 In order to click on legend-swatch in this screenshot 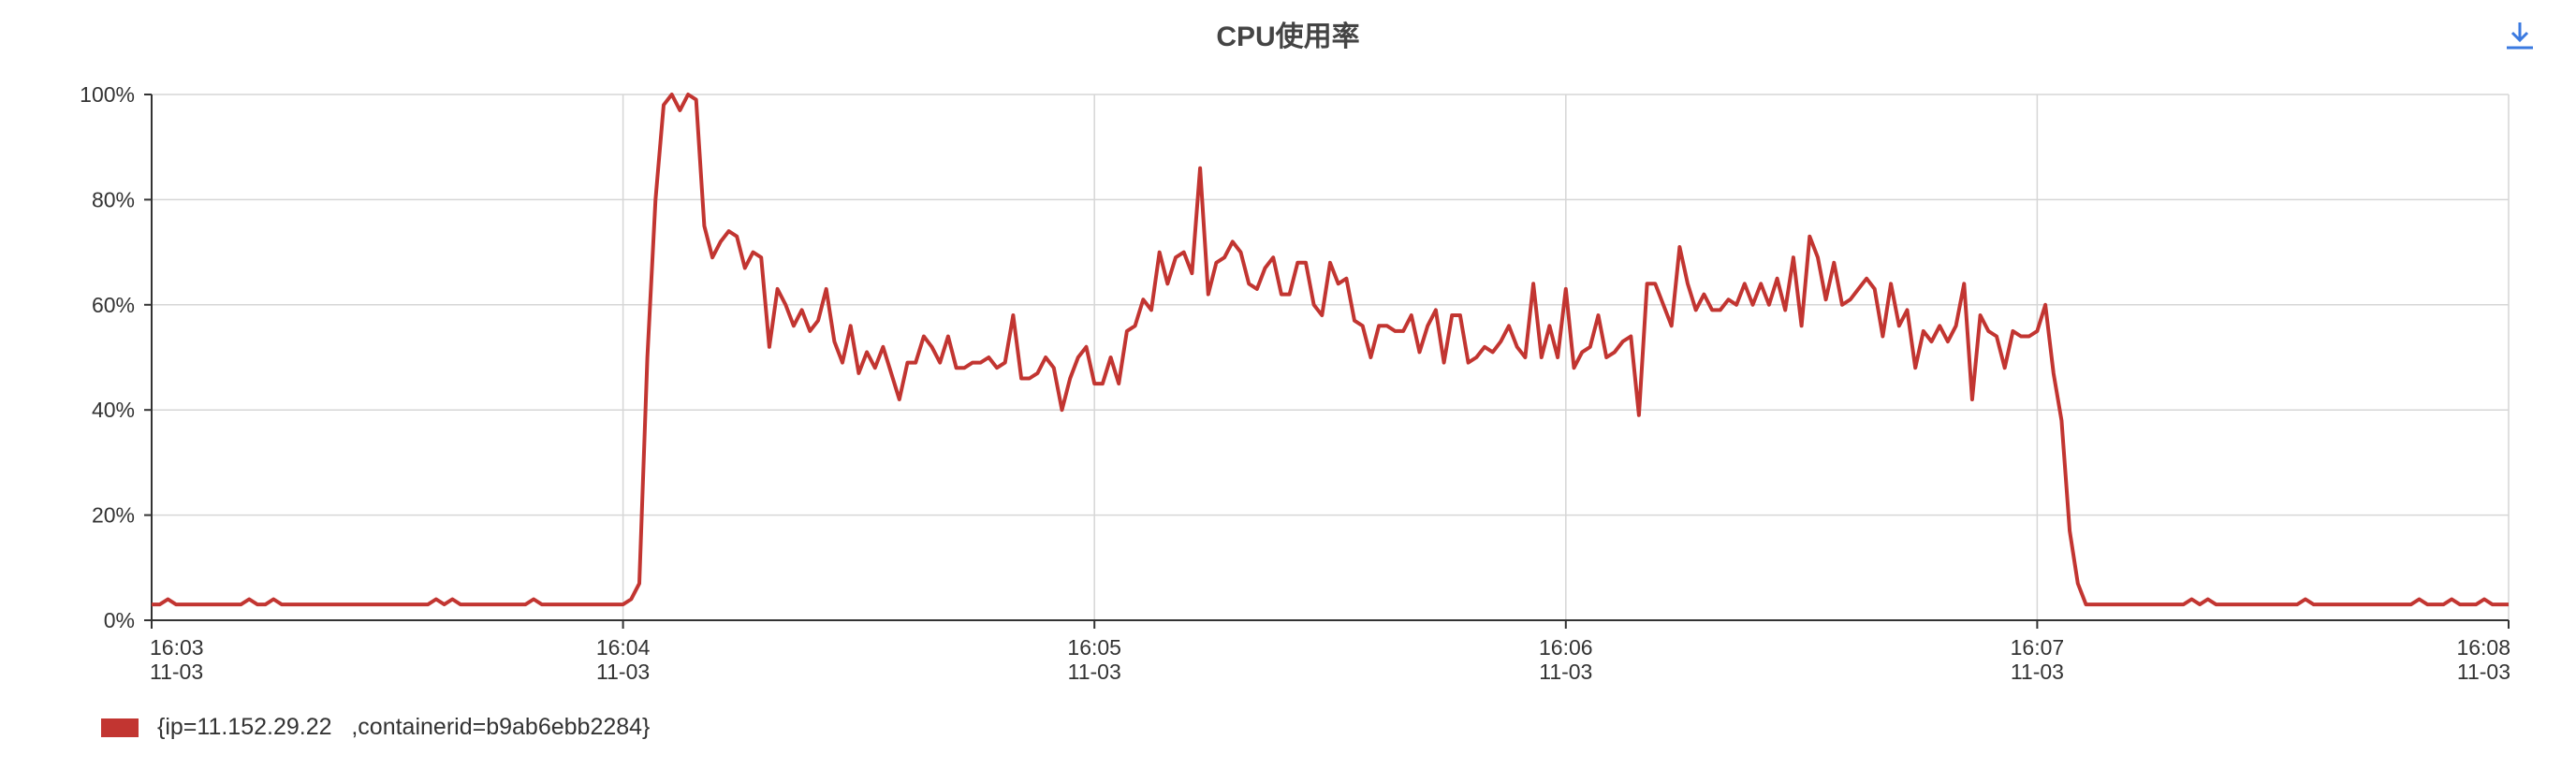, I will do `click(120, 728)`.